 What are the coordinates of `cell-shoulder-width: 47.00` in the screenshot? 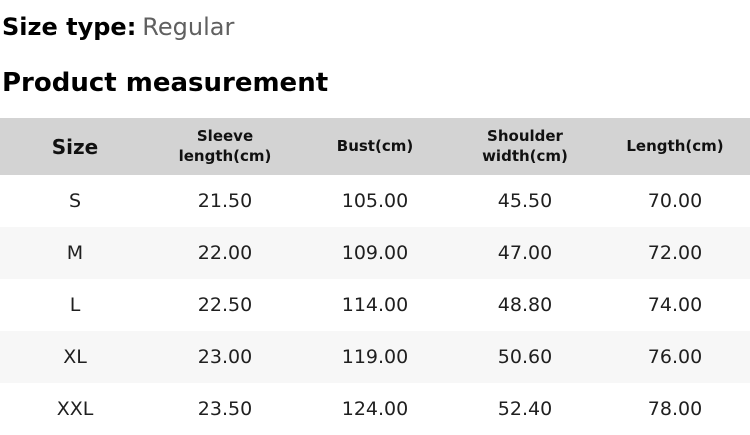 It's located at (525, 253).